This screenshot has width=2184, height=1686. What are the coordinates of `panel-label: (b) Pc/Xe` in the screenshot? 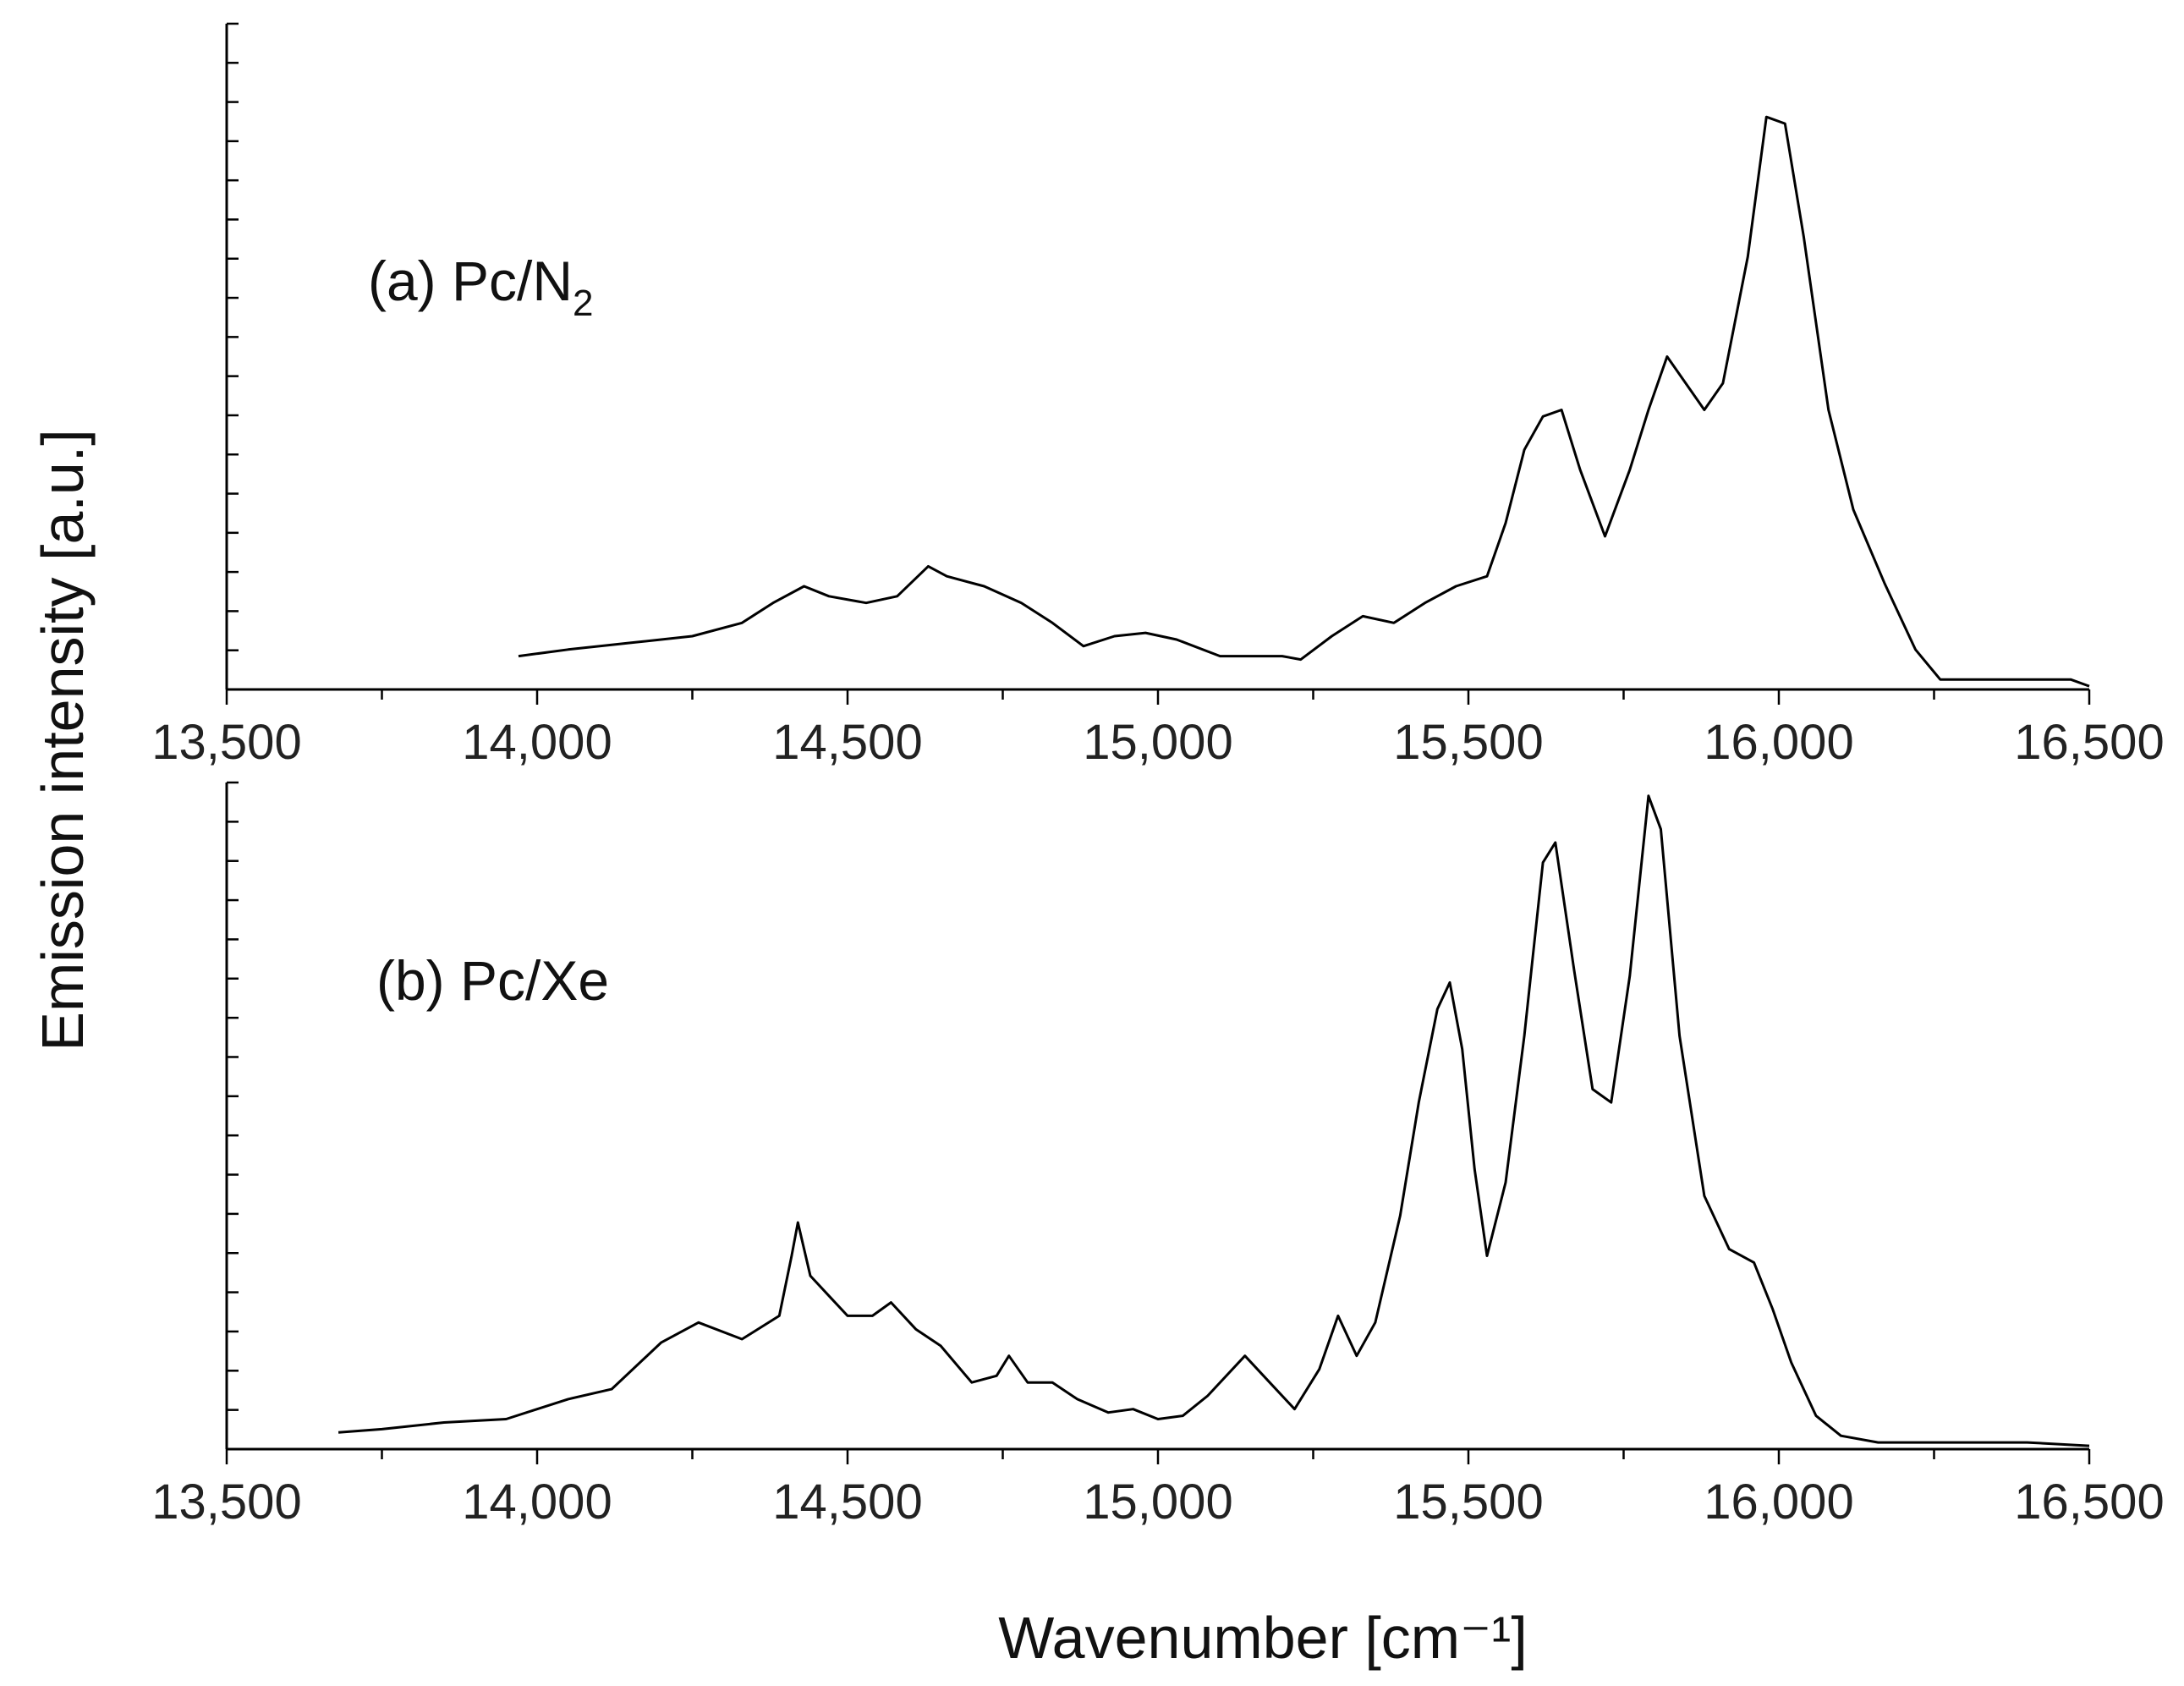 It's located at (492, 980).